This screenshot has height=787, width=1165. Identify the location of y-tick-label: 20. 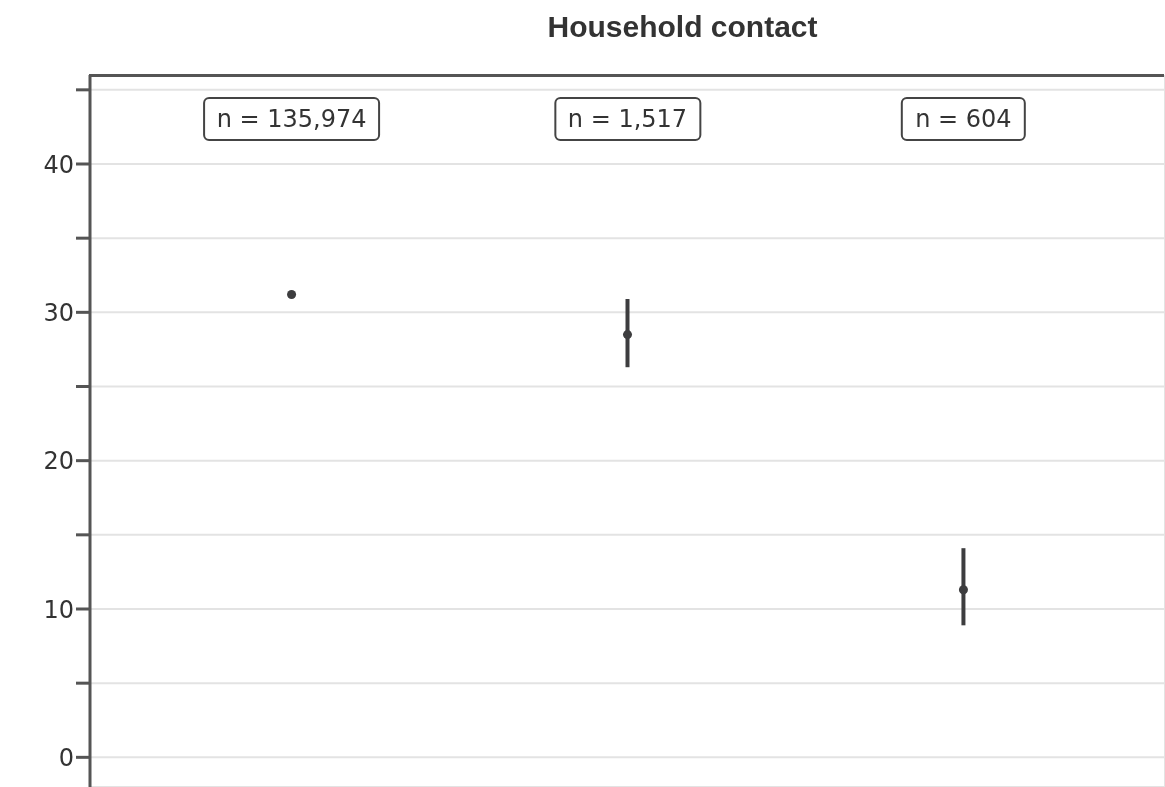
(58, 461).